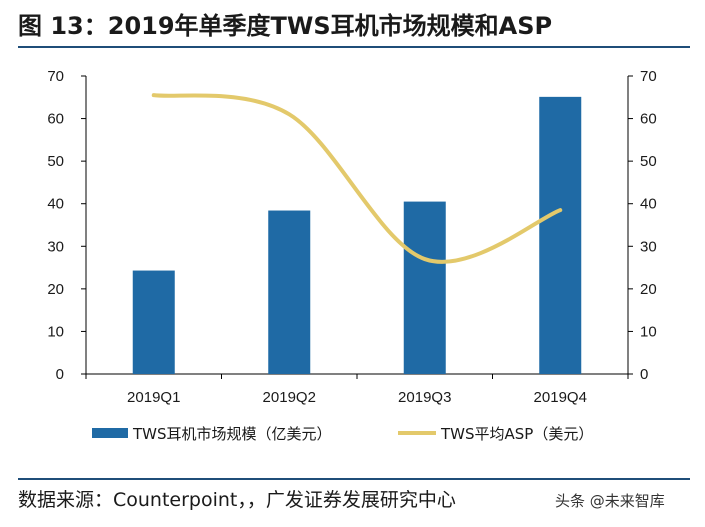 The image size is (705, 527). Describe the element at coordinates (648, 289) in the screenshot. I see `y-tick-label-right: 20` at that location.